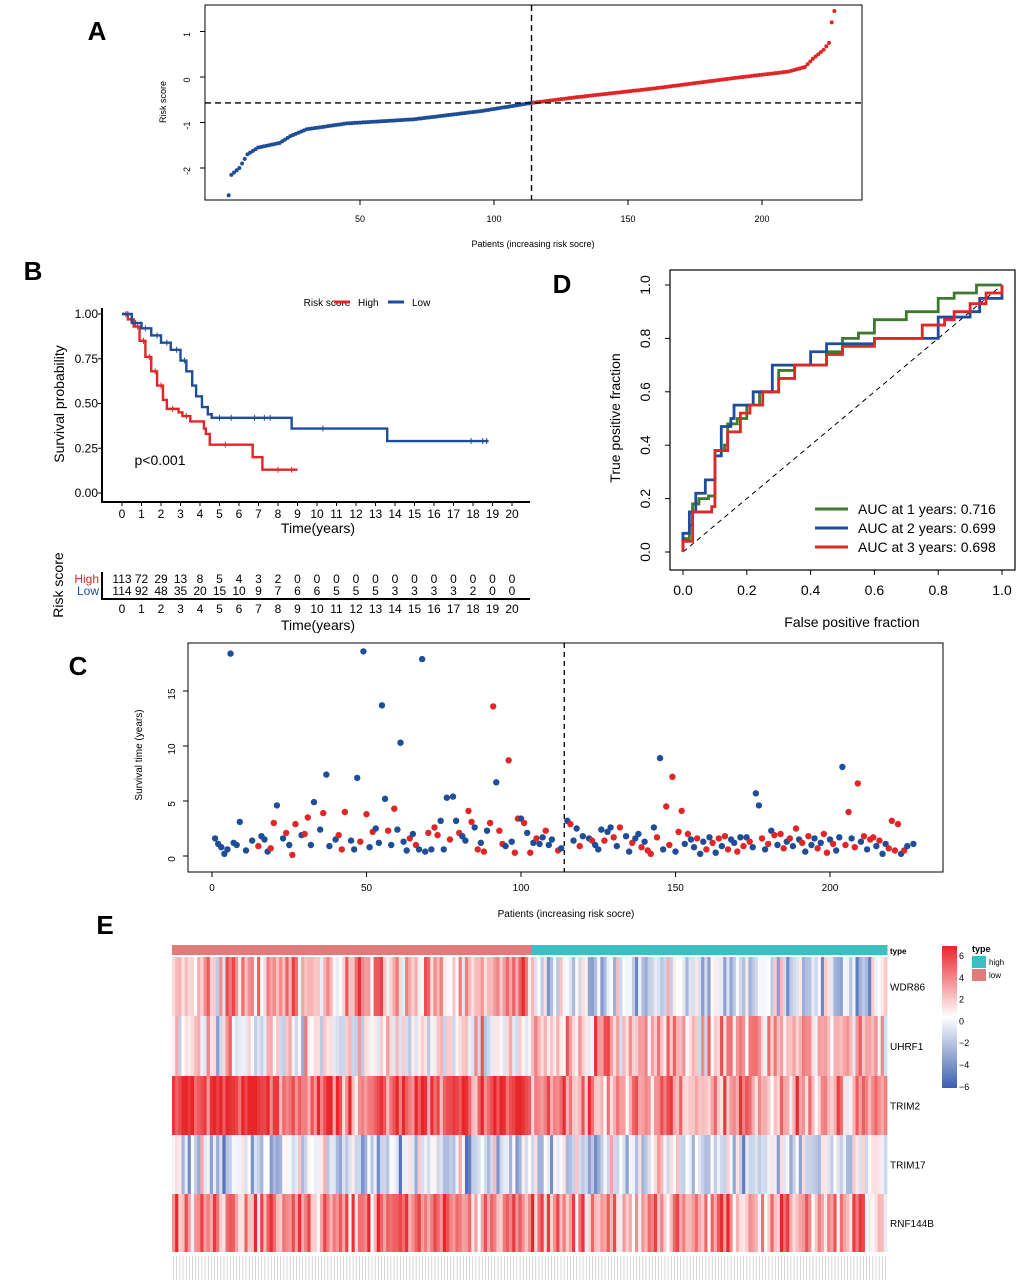 This screenshot has width=1020, height=1284. What do you see at coordinates (395, 591) in the screenshot?
I see `risk-table-cell: 3` at bounding box center [395, 591].